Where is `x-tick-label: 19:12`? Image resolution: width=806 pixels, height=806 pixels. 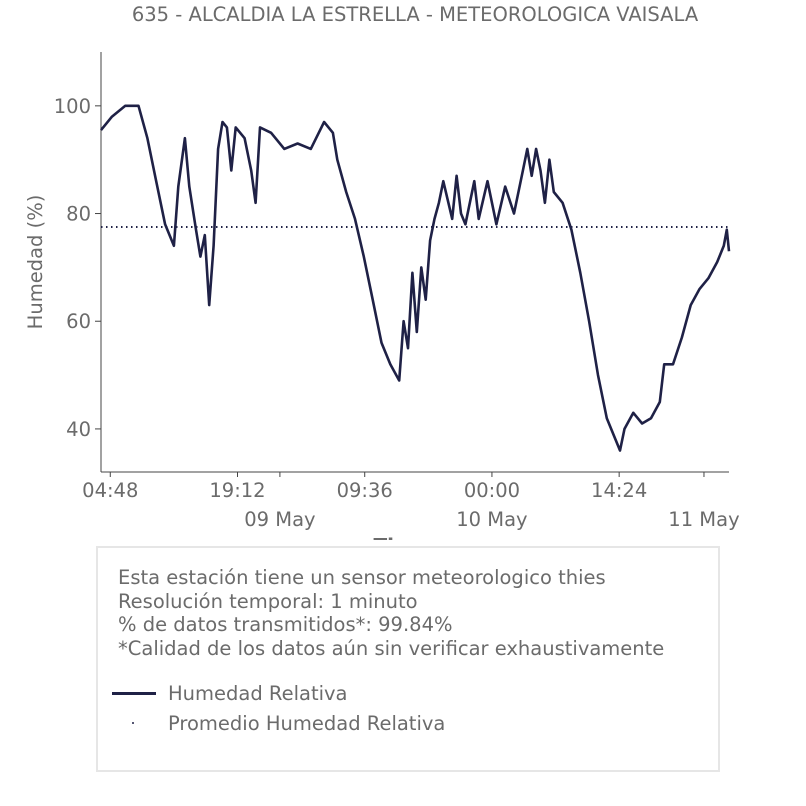 x-tick-label: 19:12 is located at coordinates (237, 490).